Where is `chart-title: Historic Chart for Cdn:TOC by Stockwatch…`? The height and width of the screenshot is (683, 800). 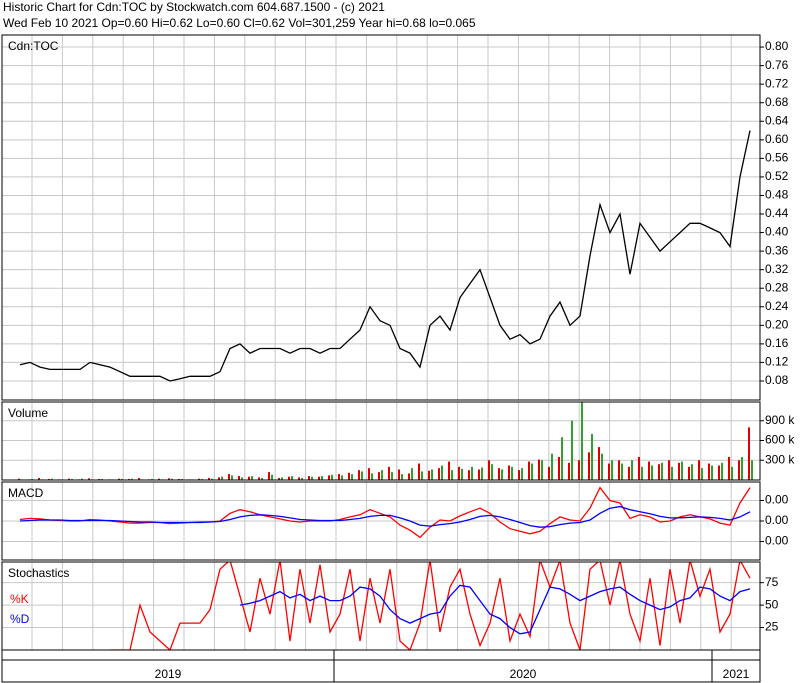 chart-title: Historic Chart for Cdn:TOC by Stockwatch… is located at coordinates (194, 7).